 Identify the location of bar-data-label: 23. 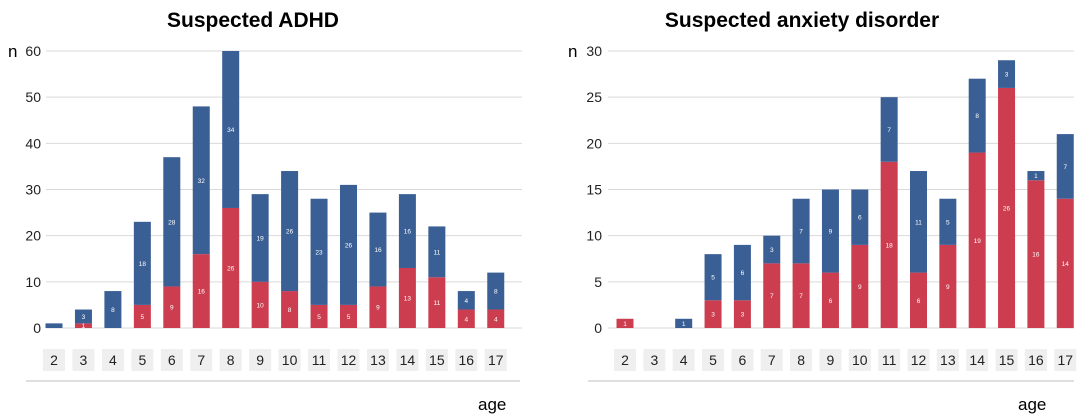
(319, 252).